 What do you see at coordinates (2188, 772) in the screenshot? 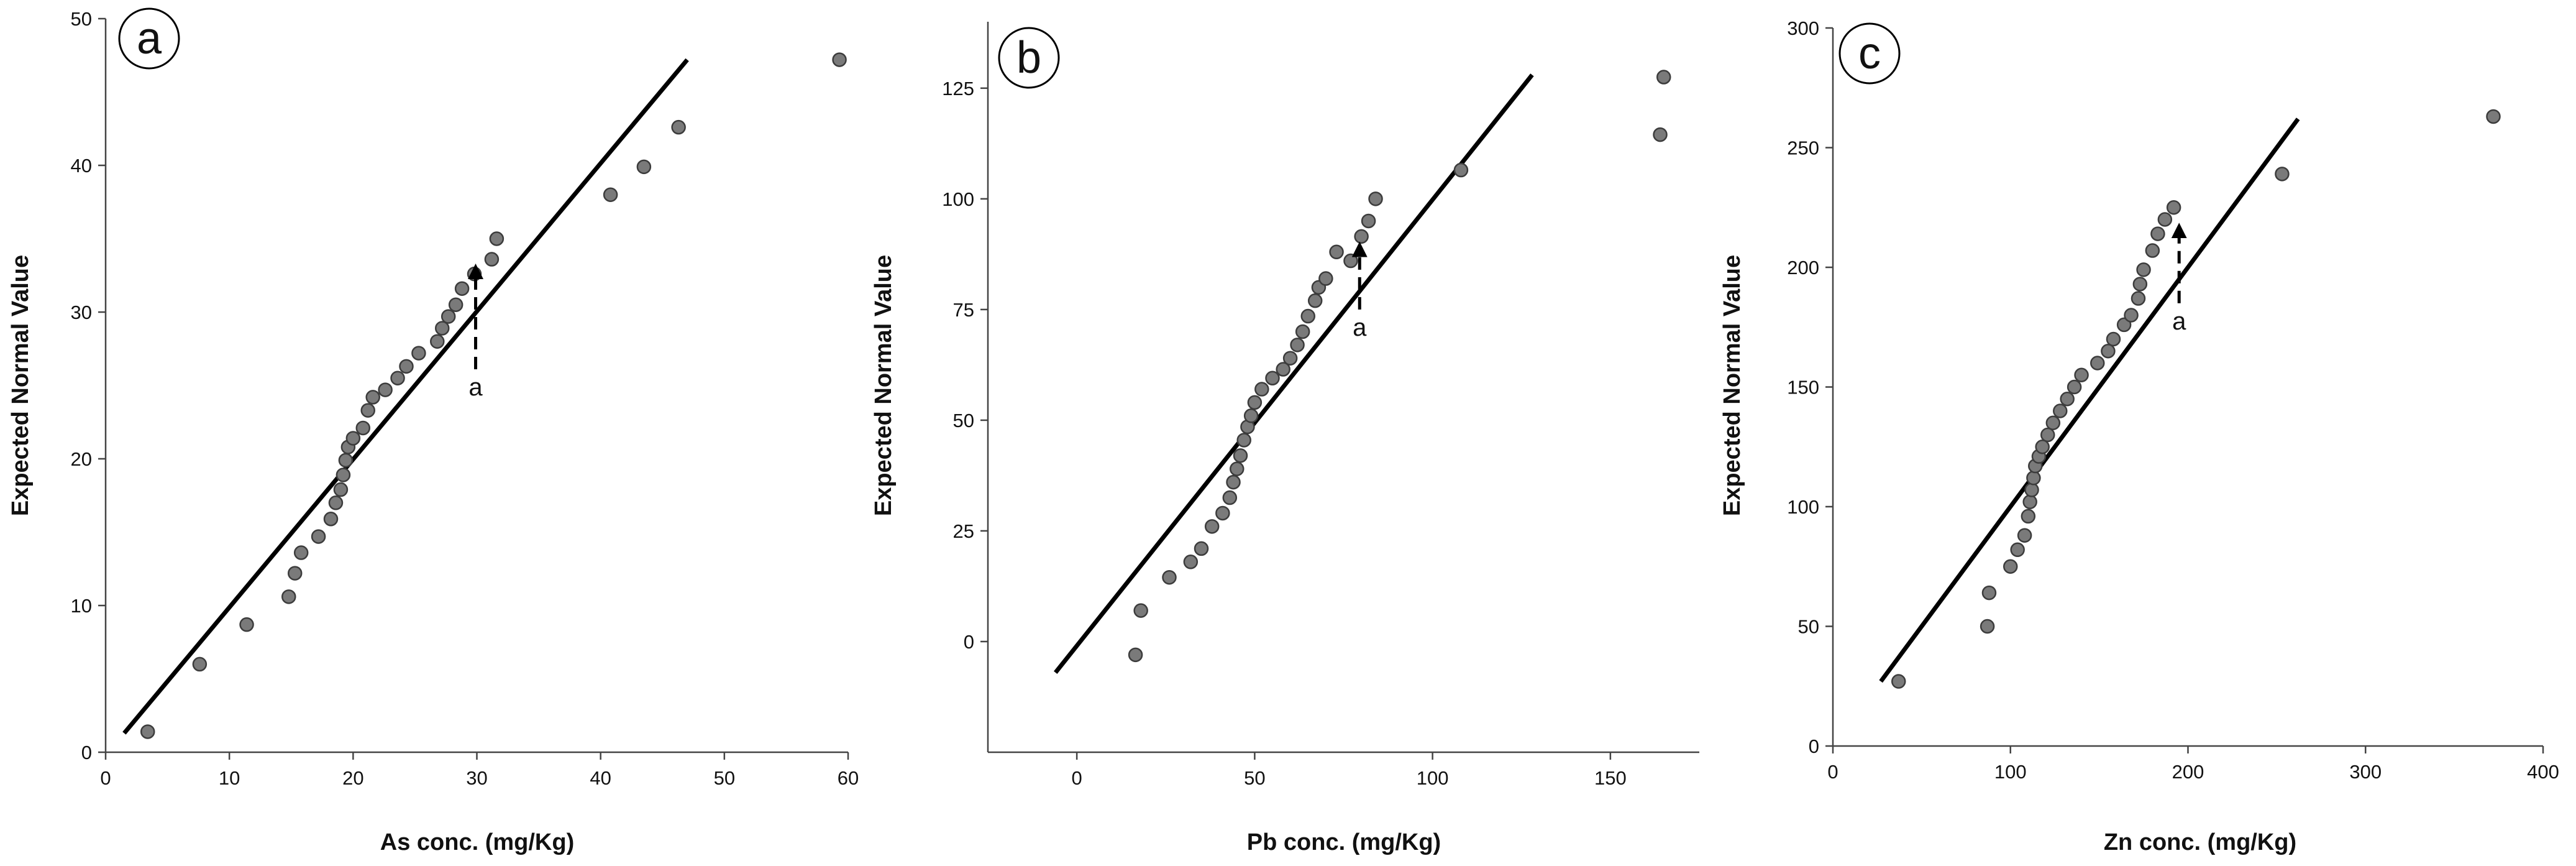
I see `x-tick-label: 200` at bounding box center [2188, 772].